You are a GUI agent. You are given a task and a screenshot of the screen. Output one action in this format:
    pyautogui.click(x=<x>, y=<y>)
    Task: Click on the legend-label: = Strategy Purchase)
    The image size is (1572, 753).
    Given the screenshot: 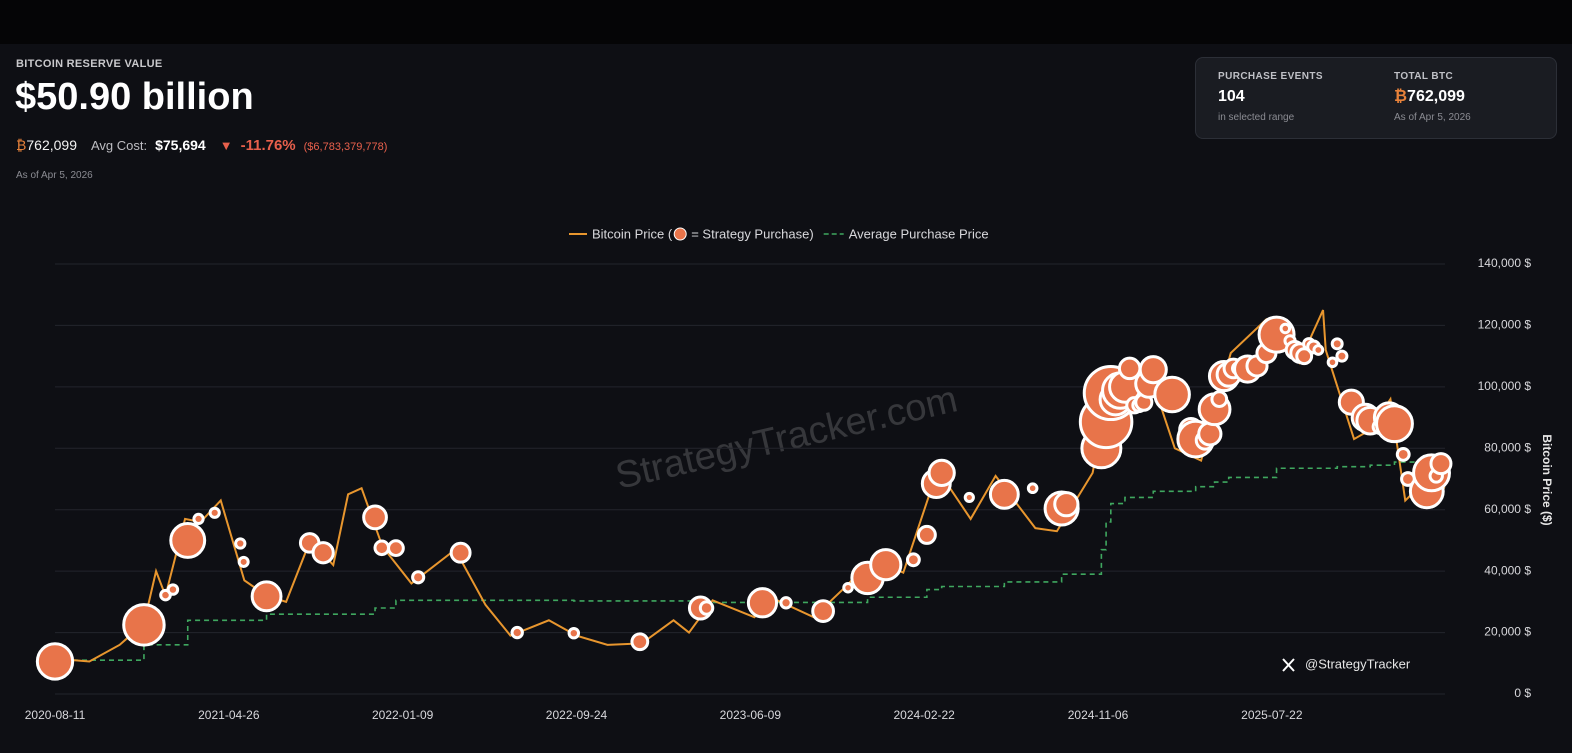 What is the action you would take?
    pyautogui.click(x=752, y=233)
    